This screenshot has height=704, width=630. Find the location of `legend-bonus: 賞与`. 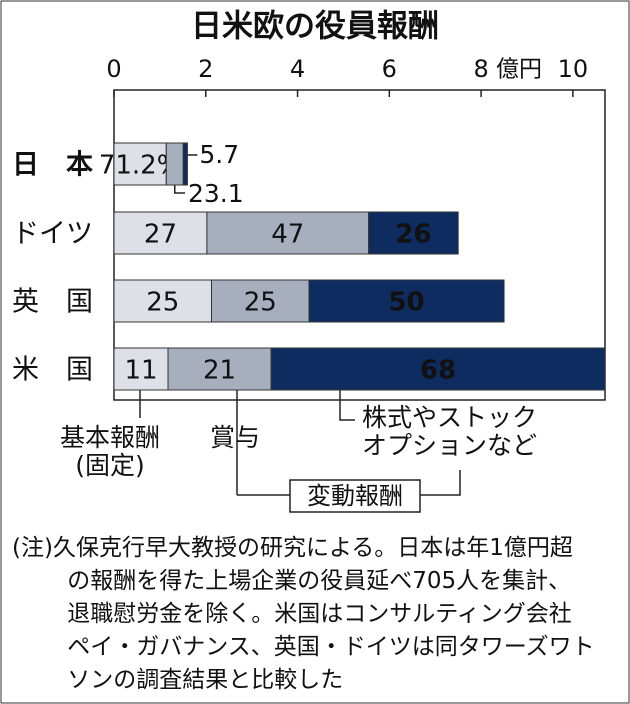

legend-bonus: 賞与 is located at coordinates (235, 437).